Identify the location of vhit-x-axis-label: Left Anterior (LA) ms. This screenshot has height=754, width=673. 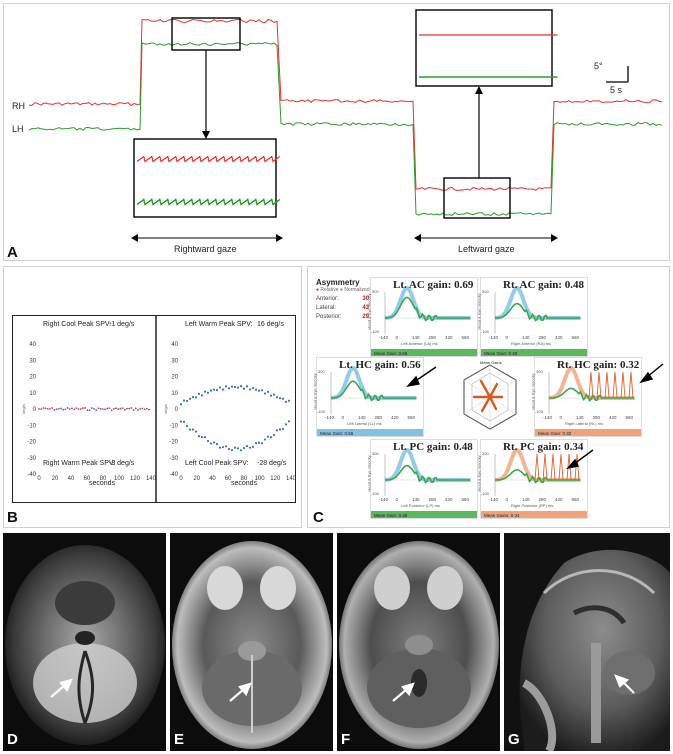
(419, 343).